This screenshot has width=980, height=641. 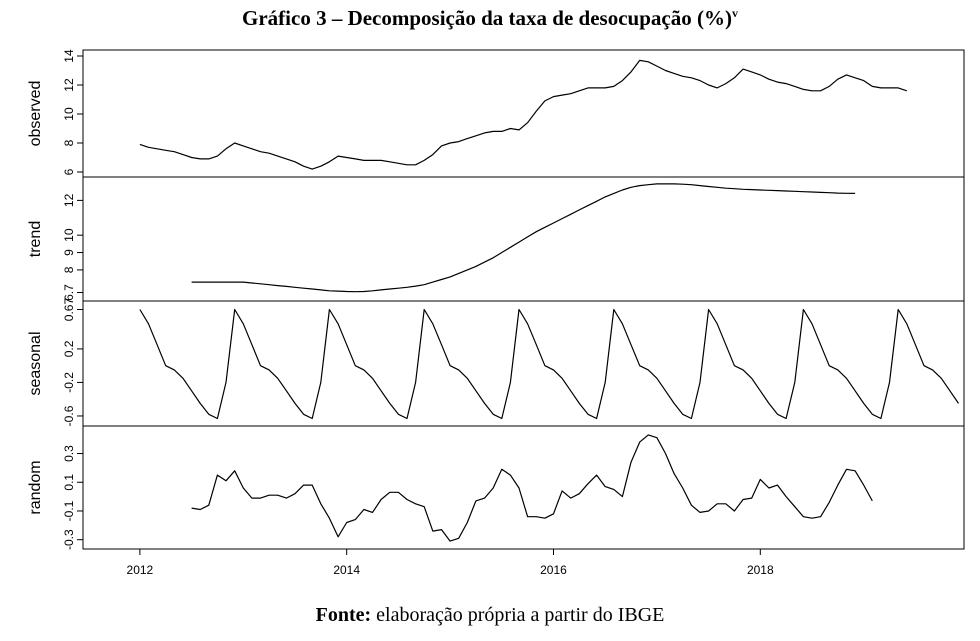 I want to click on y-tick-label-seasonal: 0.67, so click(x=69, y=310).